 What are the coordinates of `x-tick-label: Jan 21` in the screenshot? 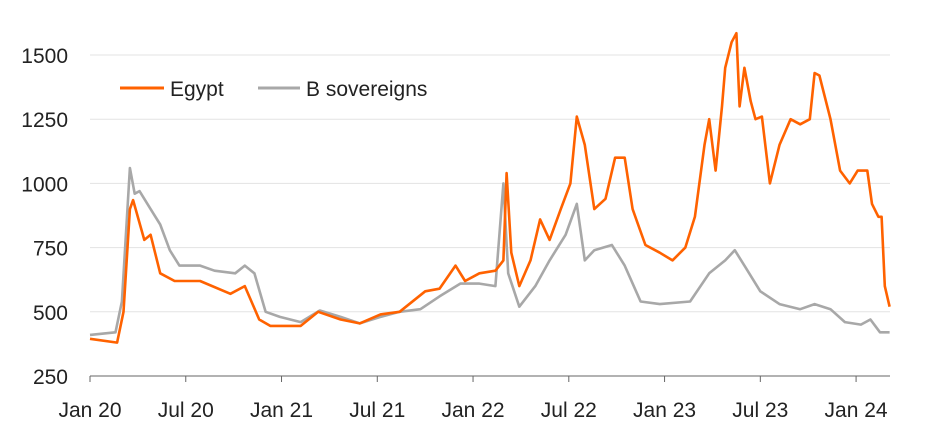 It's located at (281, 410).